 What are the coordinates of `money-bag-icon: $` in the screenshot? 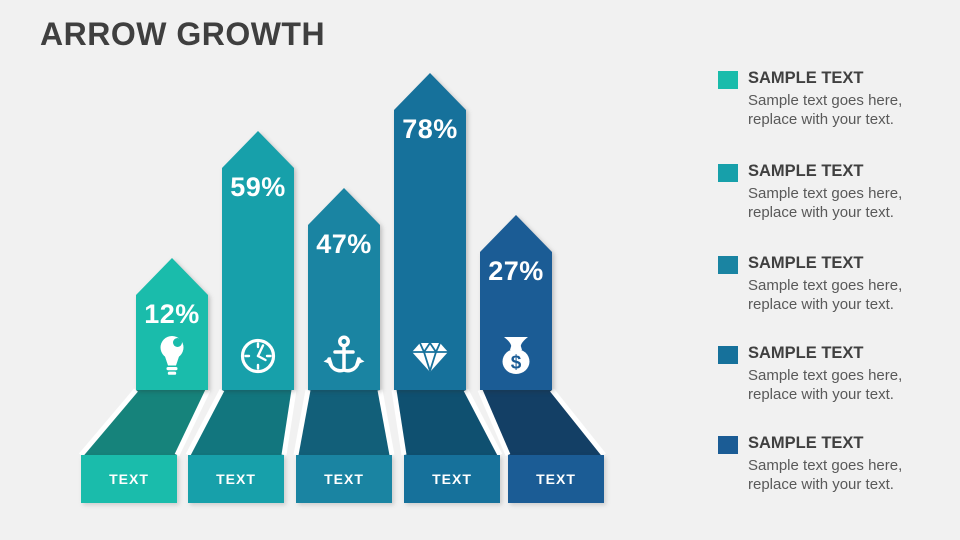 It's located at (516, 356).